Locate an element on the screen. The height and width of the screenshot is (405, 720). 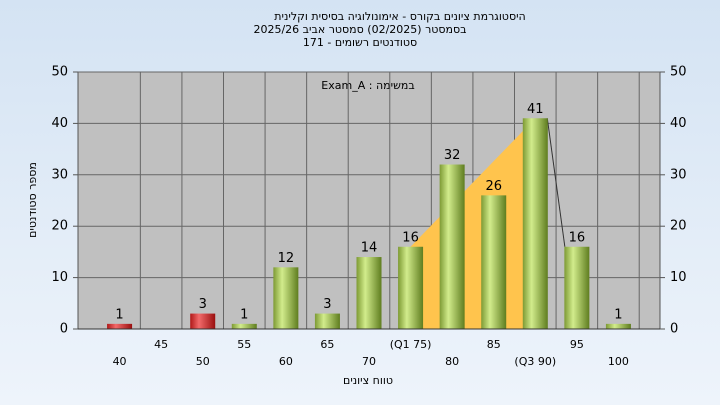
y2-tick-label: 0 is located at coordinates (674, 329).